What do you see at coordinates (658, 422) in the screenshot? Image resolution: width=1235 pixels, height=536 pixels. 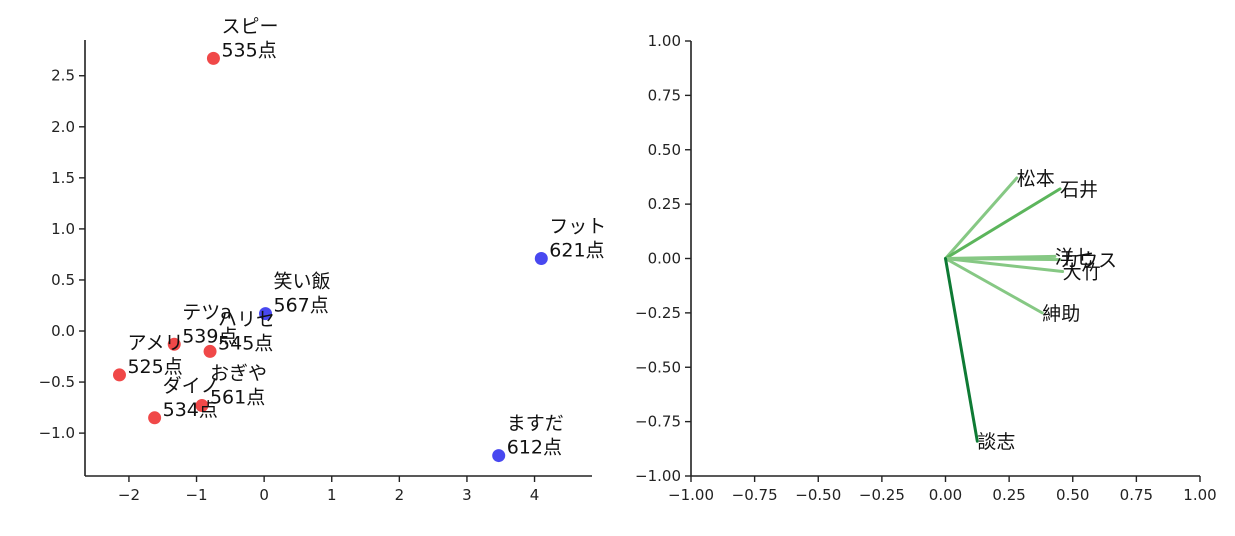 I see `y-tick-label: −0.75` at bounding box center [658, 422].